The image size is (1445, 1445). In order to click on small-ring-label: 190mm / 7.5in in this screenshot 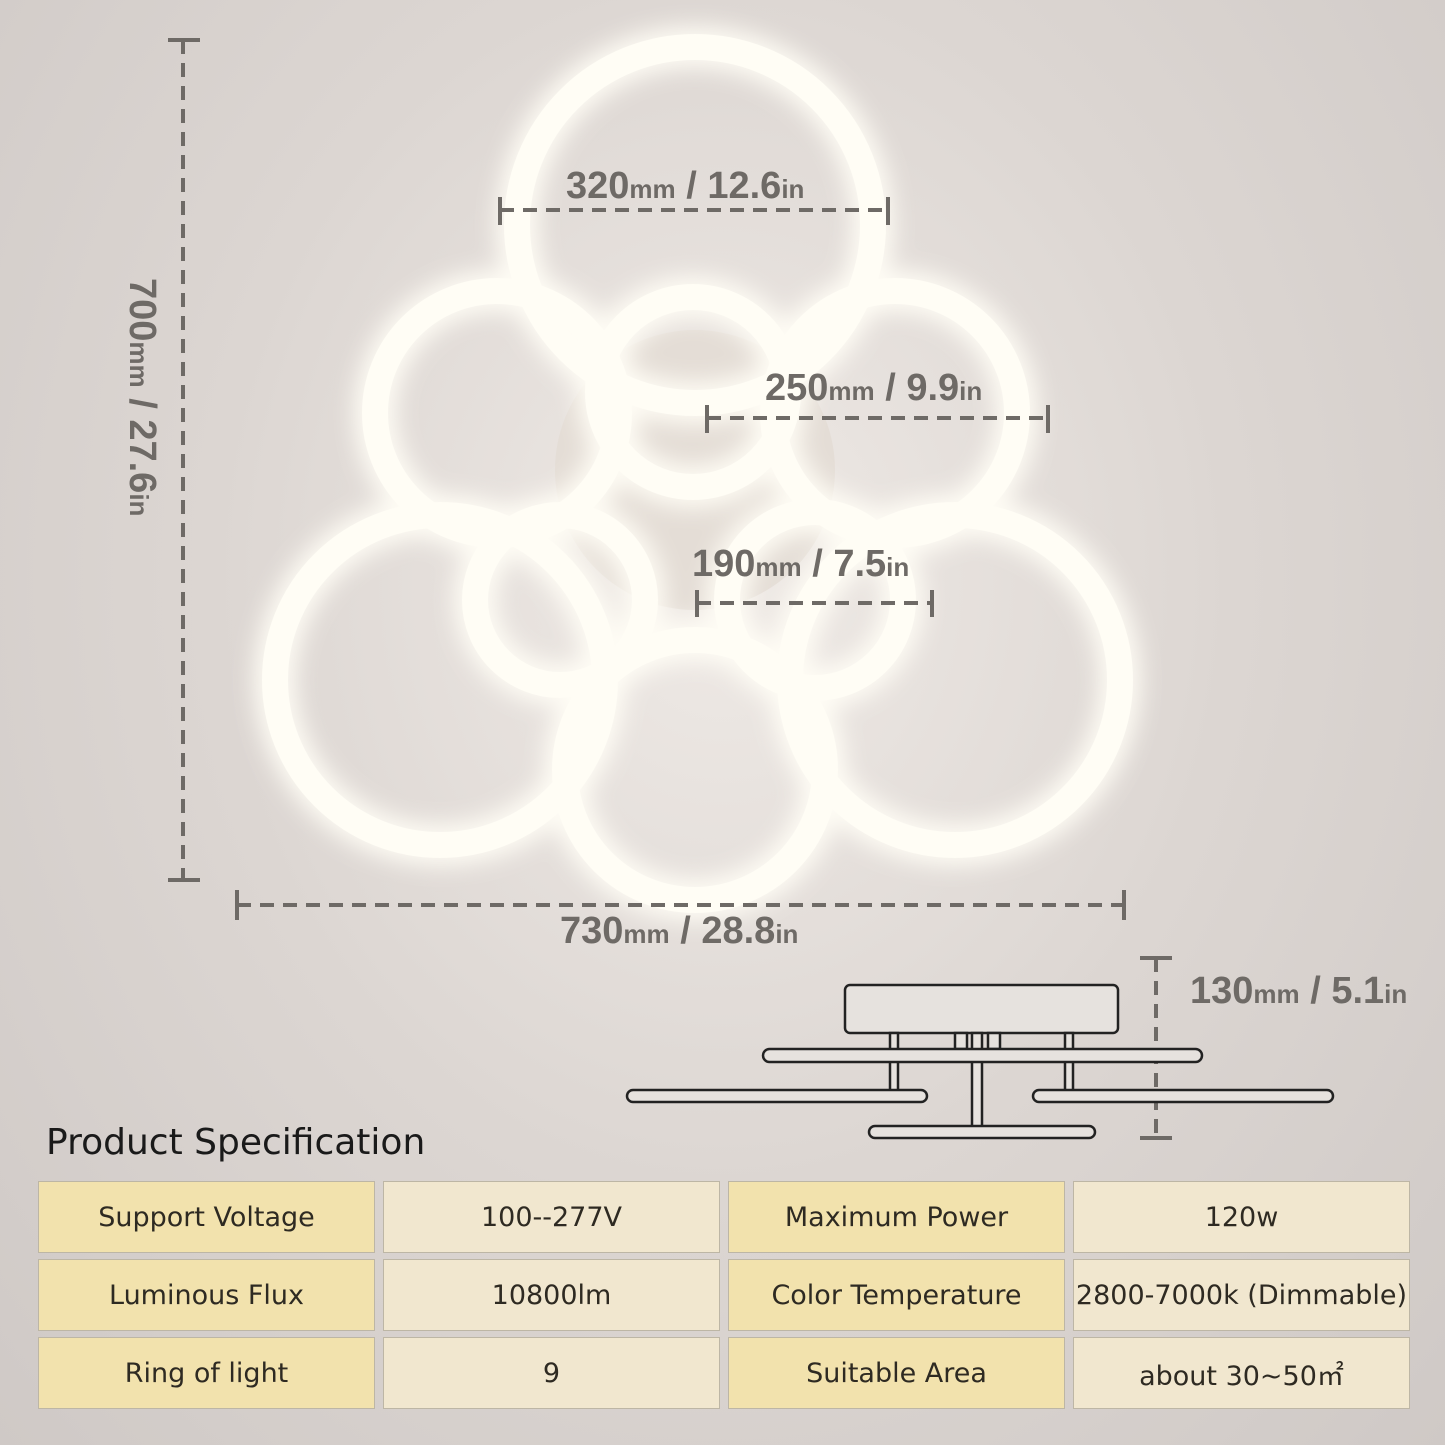, I will do `click(801, 564)`.